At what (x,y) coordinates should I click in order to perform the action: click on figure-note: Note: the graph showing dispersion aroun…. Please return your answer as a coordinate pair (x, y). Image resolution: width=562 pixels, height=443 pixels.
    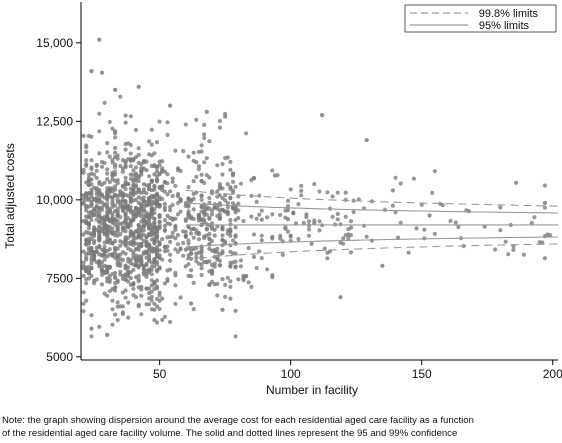
    Looking at the image, I should click on (281, 427).